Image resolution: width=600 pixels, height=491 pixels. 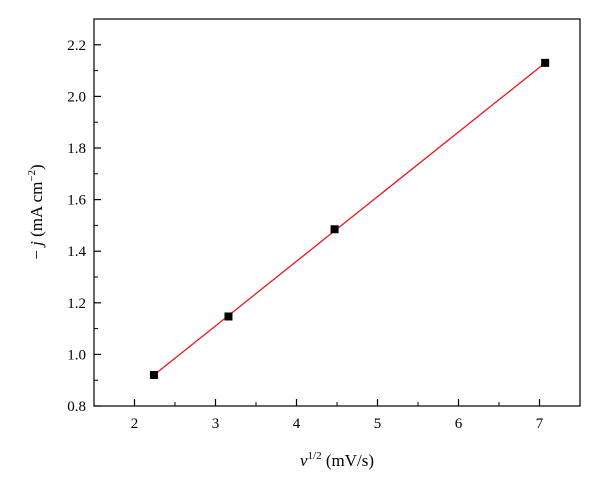 What do you see at coordinates (76, 407) in the screenshot?
I see `y-tick-label: 0.8` at bounding box center [76, 407].